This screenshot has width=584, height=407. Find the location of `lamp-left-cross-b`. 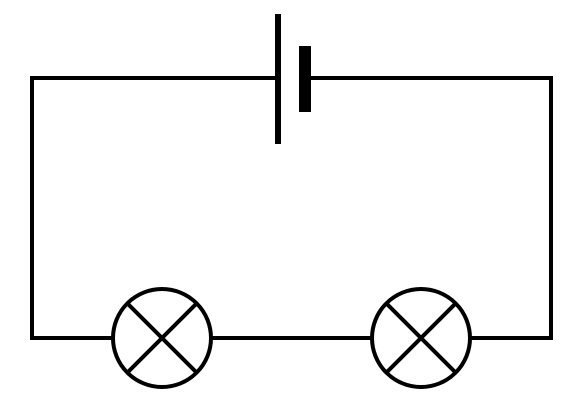

lamp-left-cross-b is located at coordinates (162, 338).